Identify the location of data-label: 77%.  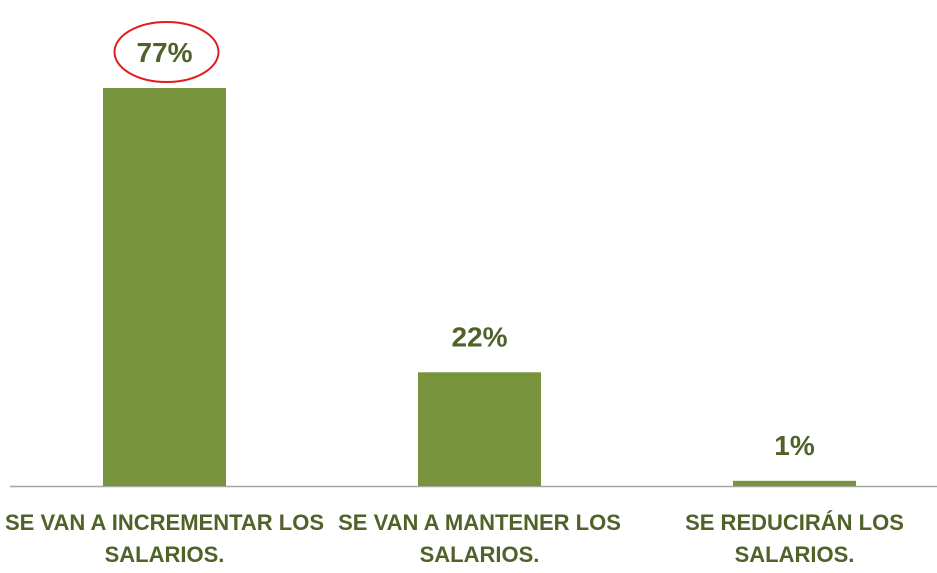
(164, 52).